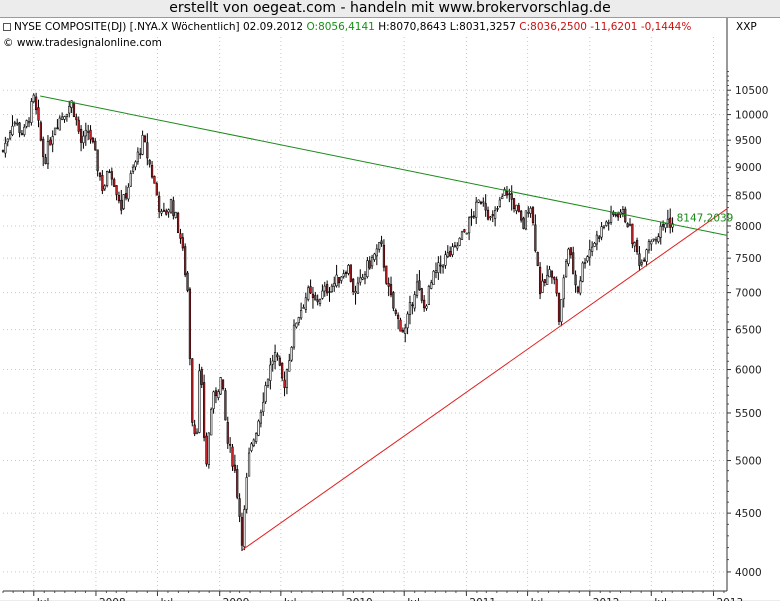 The image size is (780, 601). I want to click on y-tick-label: 7000, so click(748, 294).